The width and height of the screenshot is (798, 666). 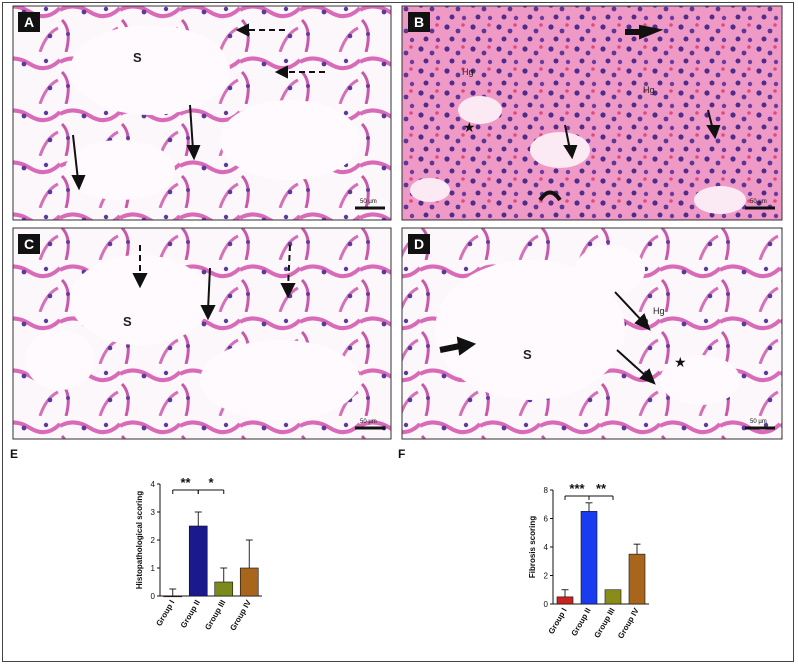 What do you see at coordinates (14, 454) in the screenshot?
I see `chart-e-panel-label: E` at bounding box center [14, 454].